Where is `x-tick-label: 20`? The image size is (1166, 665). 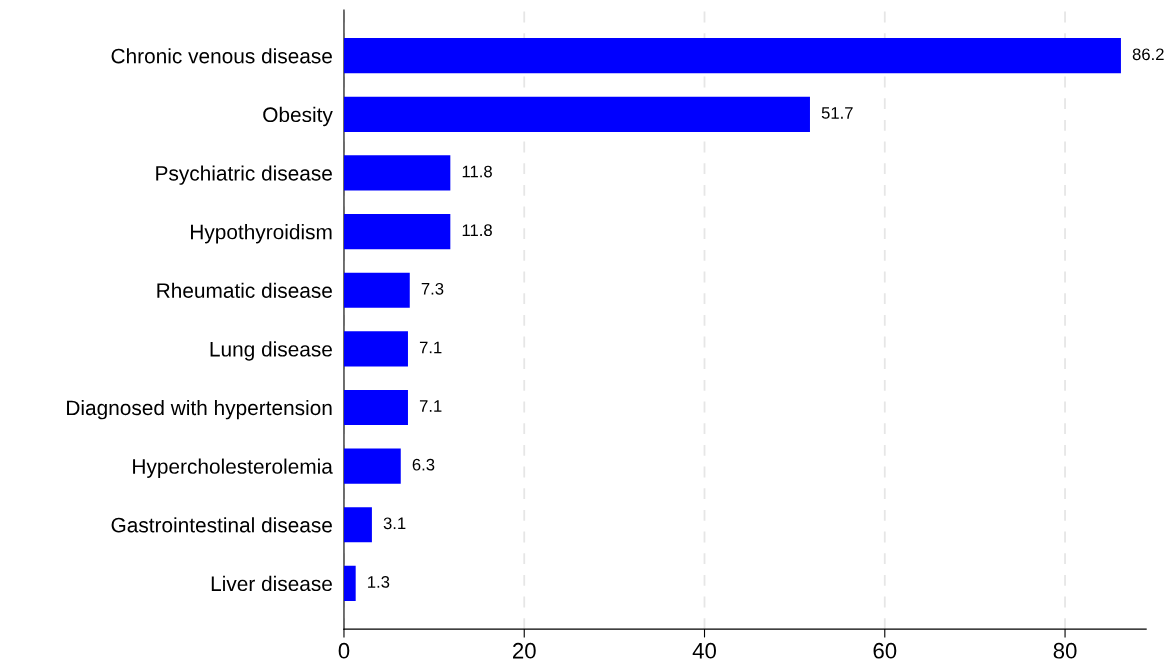
x-tick-label: 20 is located at coordinates (524, 650).